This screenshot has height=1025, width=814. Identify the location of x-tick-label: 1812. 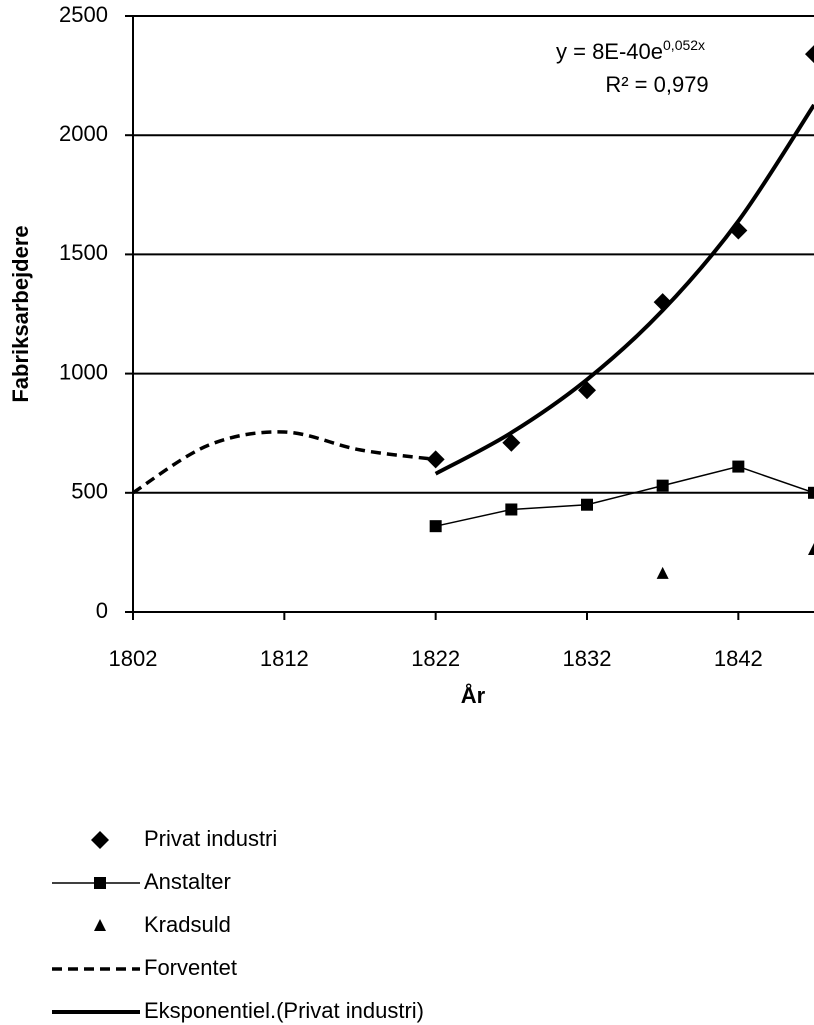
(284, 658).